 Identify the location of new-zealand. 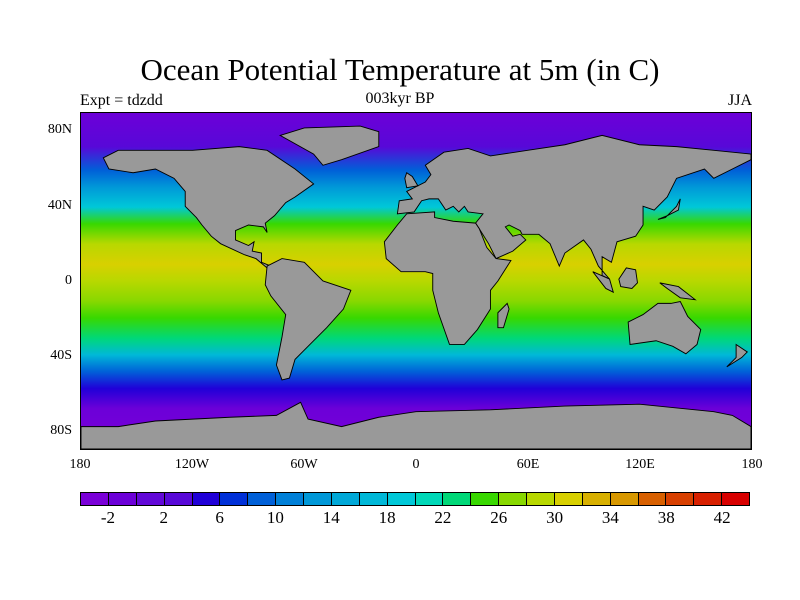
(737, 355).